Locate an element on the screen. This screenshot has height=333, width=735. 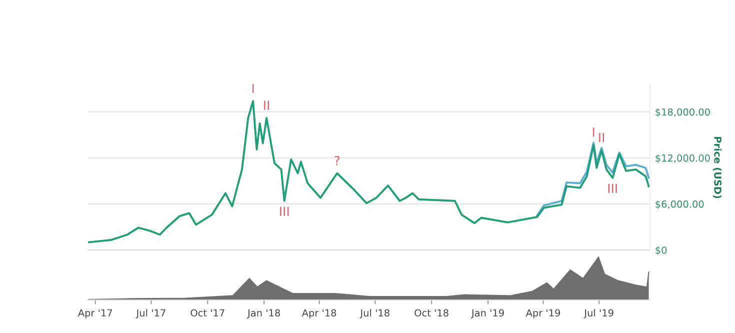
annotation: ? is located at coordinates (337, 161).